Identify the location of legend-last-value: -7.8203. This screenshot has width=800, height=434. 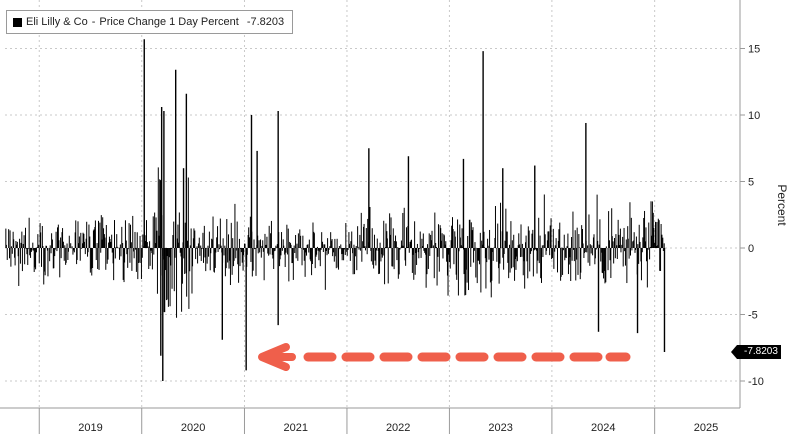
(265, 22).